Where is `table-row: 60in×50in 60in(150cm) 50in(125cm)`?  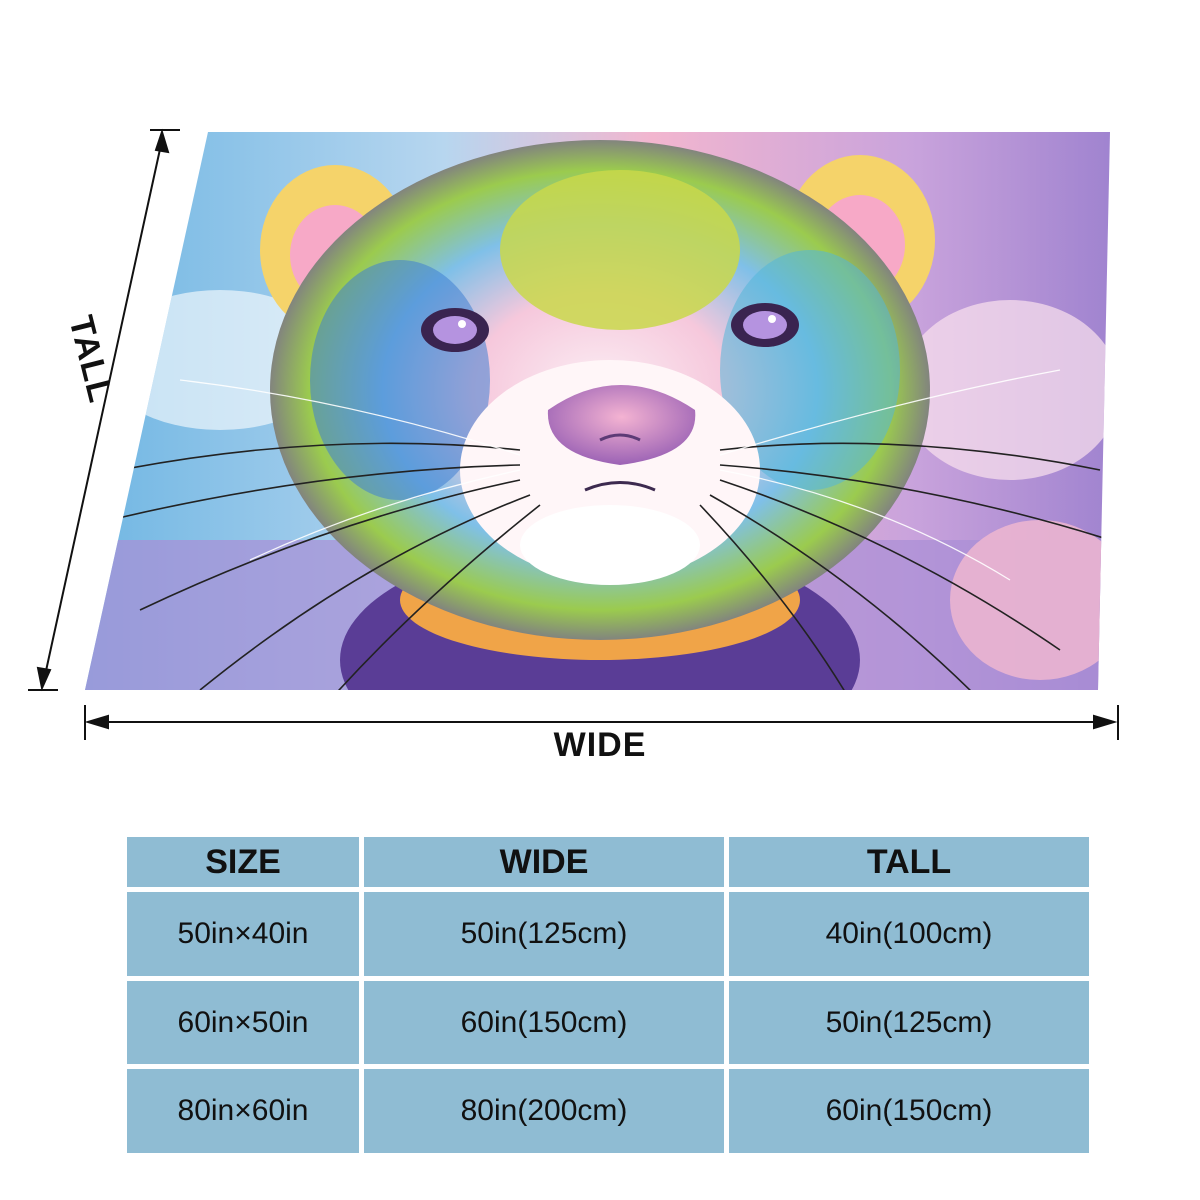 table-row: 60in×50in 60in(150cm) 50in(125cm) is located at coordinates (608, 1022).